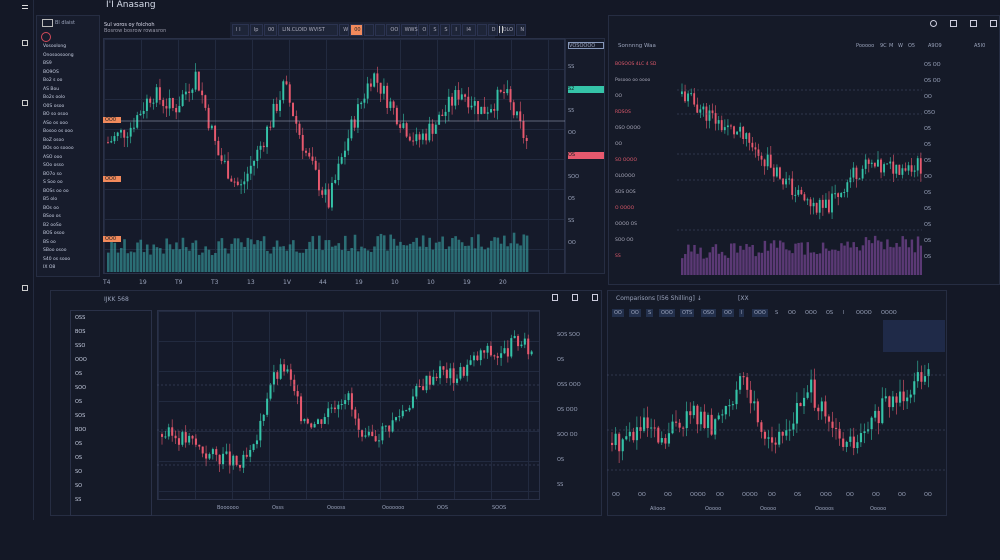 Image resolution: width=1000 pixels, height=560 pixels. Describe the element at coordinates (409, 30) in the screenshot. I see `toolbar-button: WWS` at that location.